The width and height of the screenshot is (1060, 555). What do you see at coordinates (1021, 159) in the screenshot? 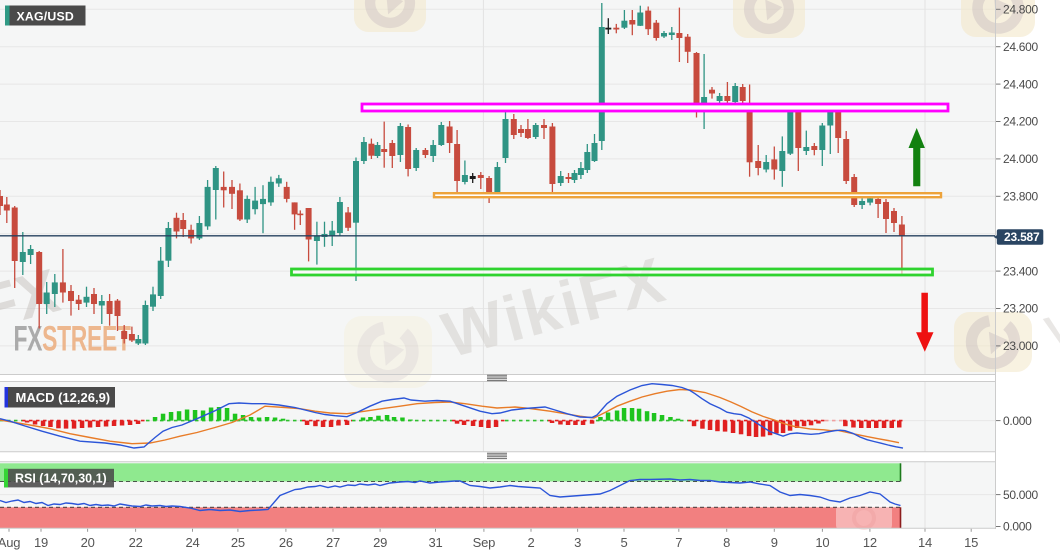
I see `svg-text: 24.000` at bounding box center [1021, 159].